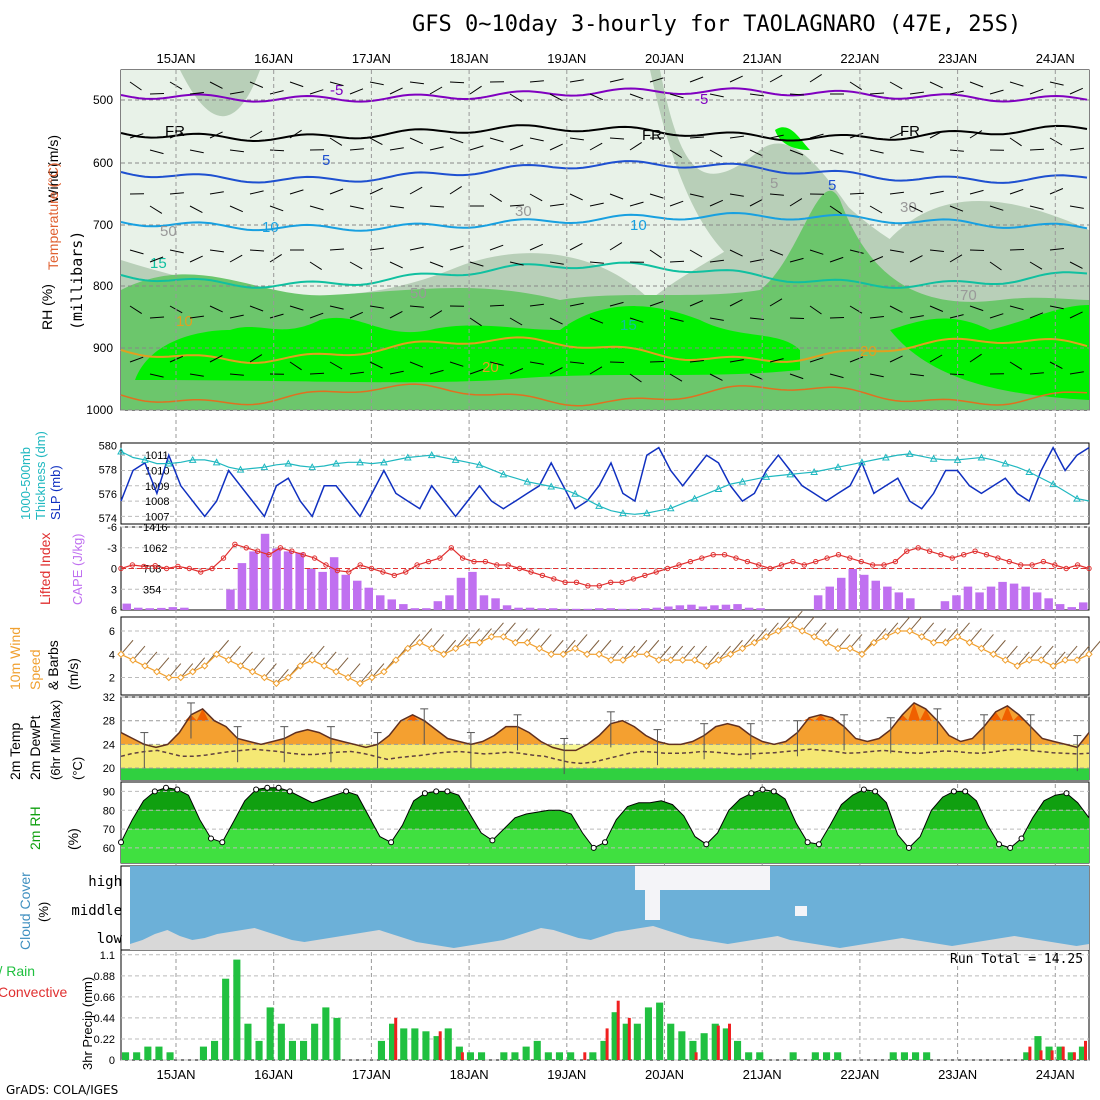 The image size is (1100, 1100). I want to click on slp-tick-label: 1008, so click(157, 502).